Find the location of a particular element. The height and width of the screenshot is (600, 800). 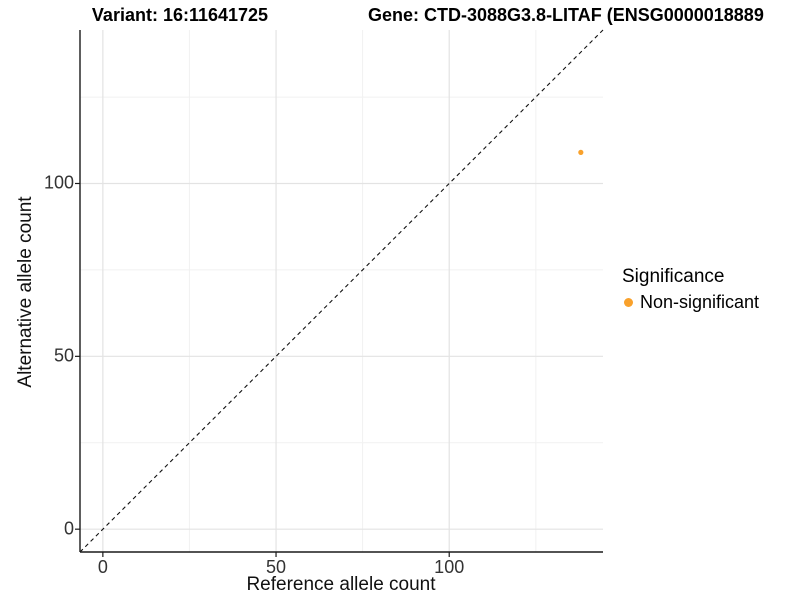

plot-title-variant: Variant: 16:11641725 is located at coordinates (180, 15).